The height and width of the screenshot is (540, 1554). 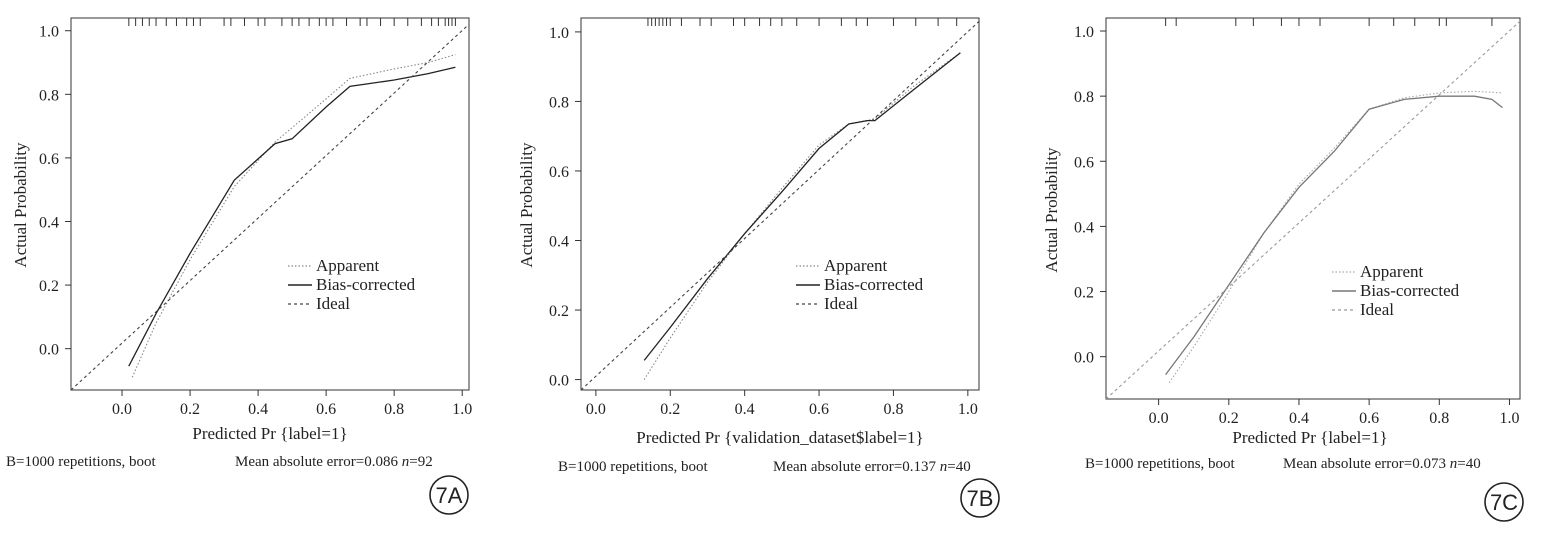 I want to click on panel-label-badge: 7C, so click(x=1504, y=502).